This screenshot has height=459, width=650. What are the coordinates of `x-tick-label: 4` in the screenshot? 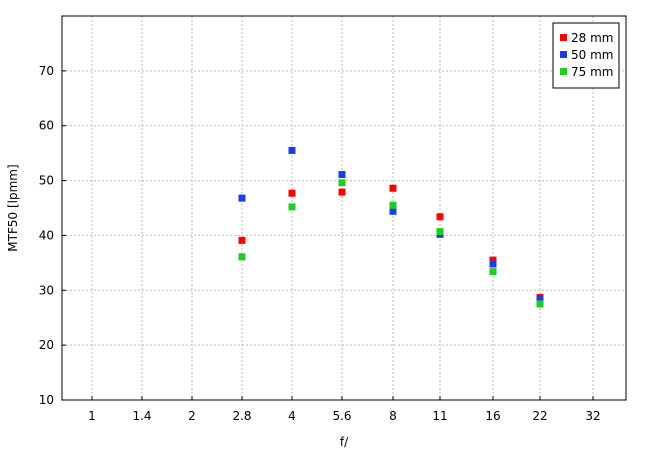 It's located at (292, 416).